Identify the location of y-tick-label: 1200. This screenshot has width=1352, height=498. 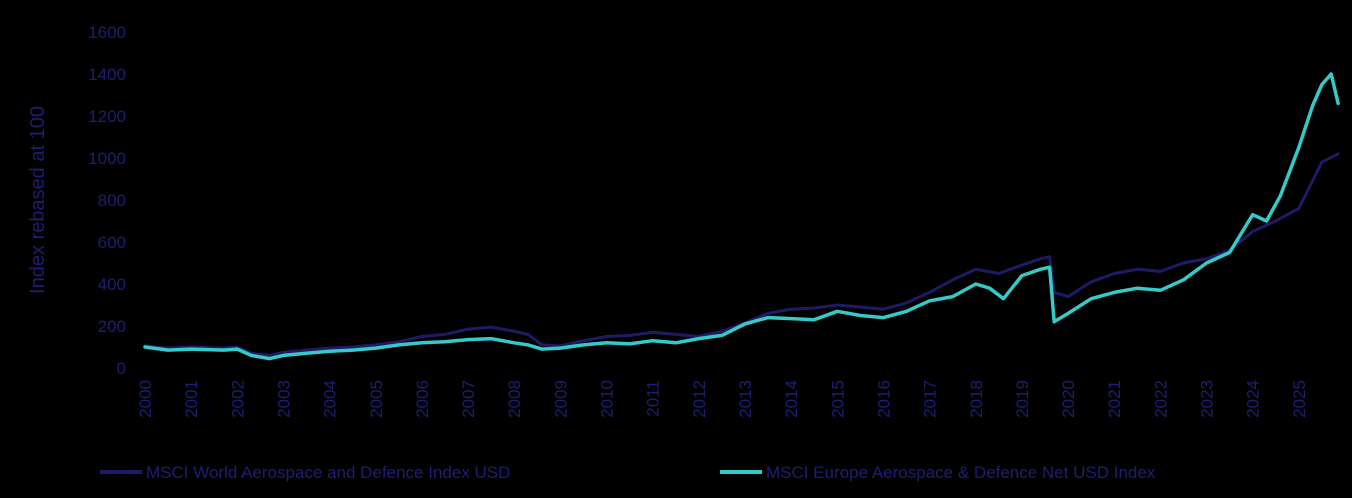
(107, 116).